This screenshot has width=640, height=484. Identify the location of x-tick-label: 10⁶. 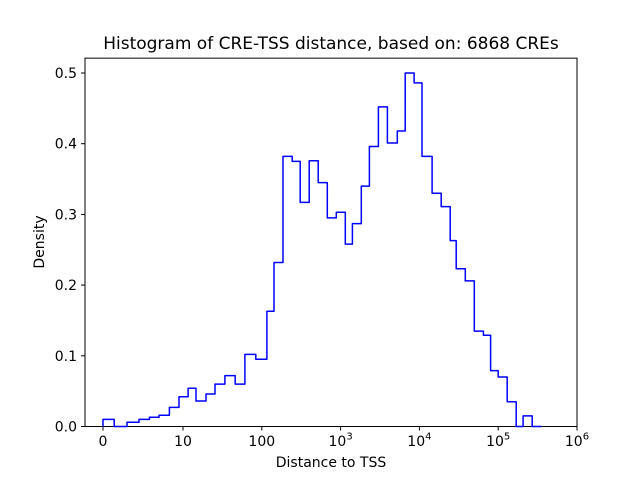
(577, 441).